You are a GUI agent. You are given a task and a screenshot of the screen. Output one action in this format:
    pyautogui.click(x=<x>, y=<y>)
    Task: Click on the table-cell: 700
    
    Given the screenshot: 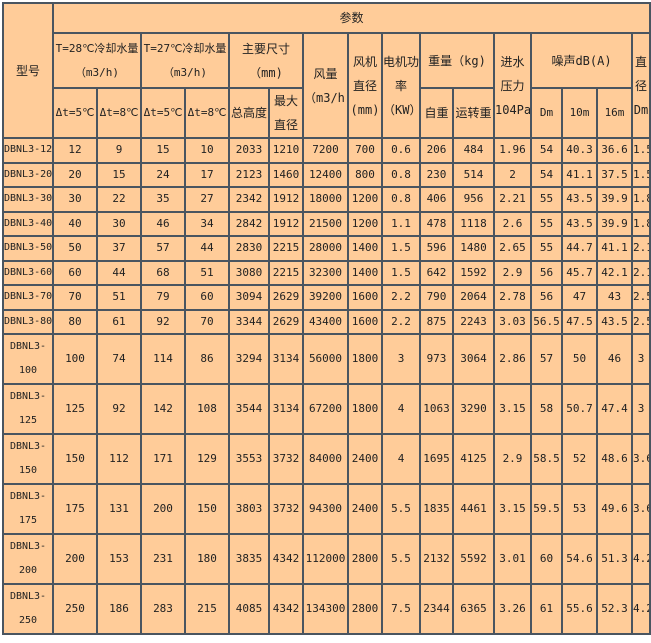 What is the action you would take?
    pyautogui.click(x=365, y=150)
    